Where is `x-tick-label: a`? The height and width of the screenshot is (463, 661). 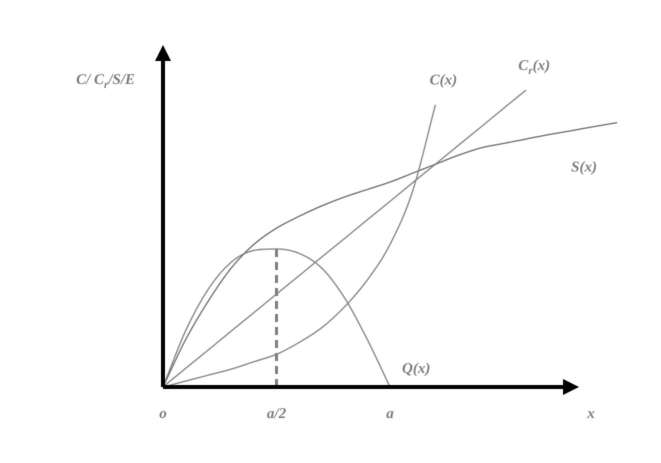 x-tick-label: a is located at coordinates (390, 414).